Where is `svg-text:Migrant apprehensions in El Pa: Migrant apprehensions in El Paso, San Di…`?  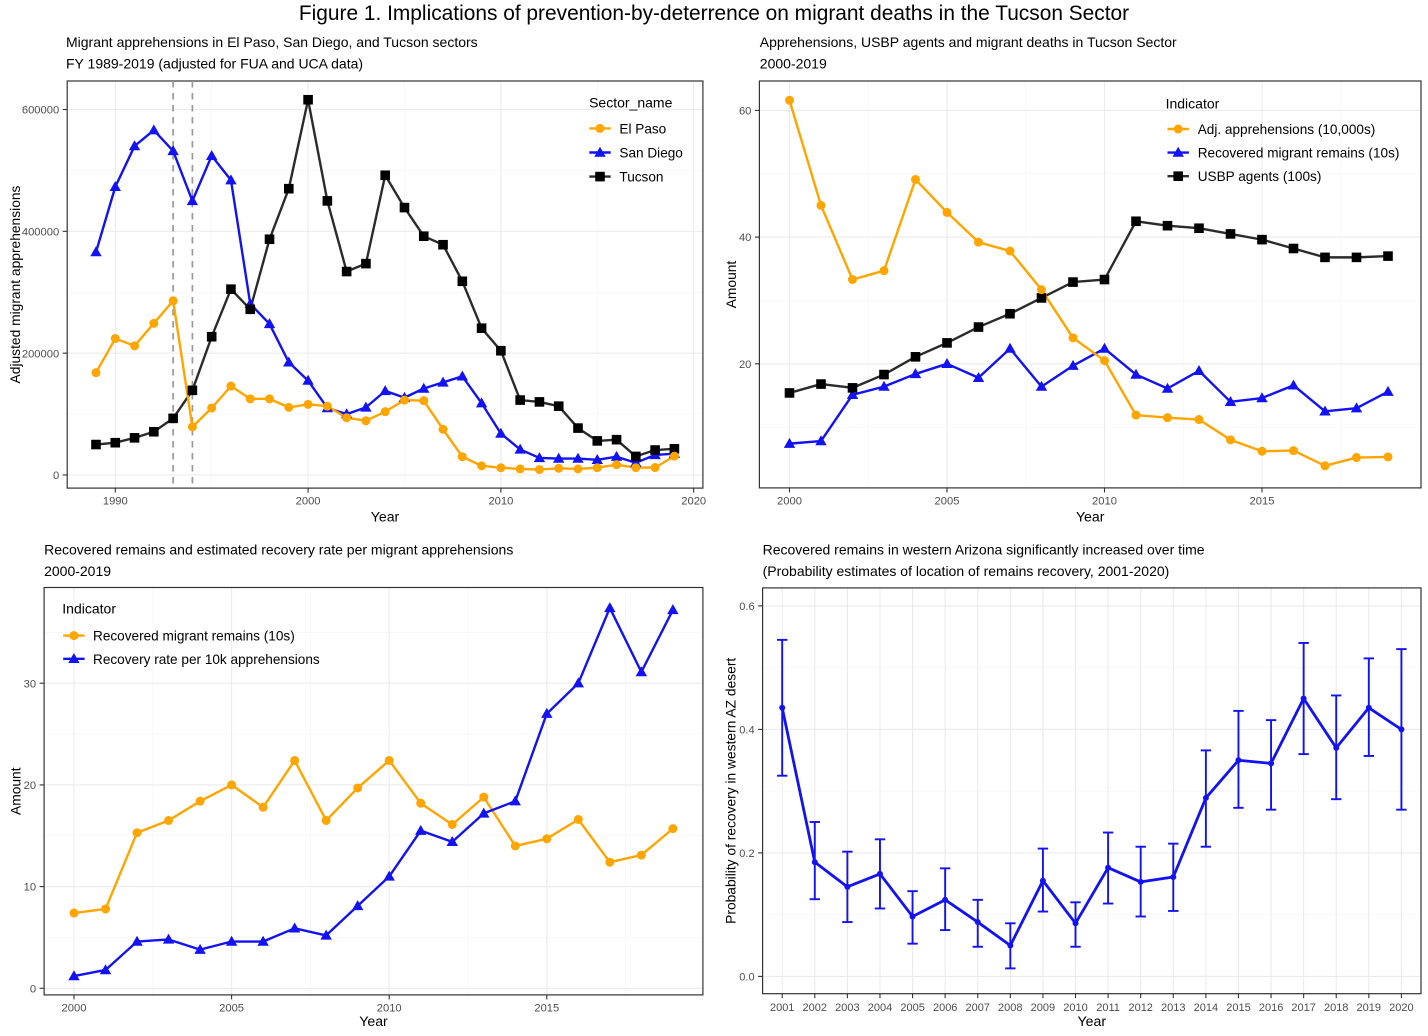 svg-text:Migrant apprehensions in El Pa: Migrant apprehensions in El Paso, San Di… is located at coordinates (272, 42).